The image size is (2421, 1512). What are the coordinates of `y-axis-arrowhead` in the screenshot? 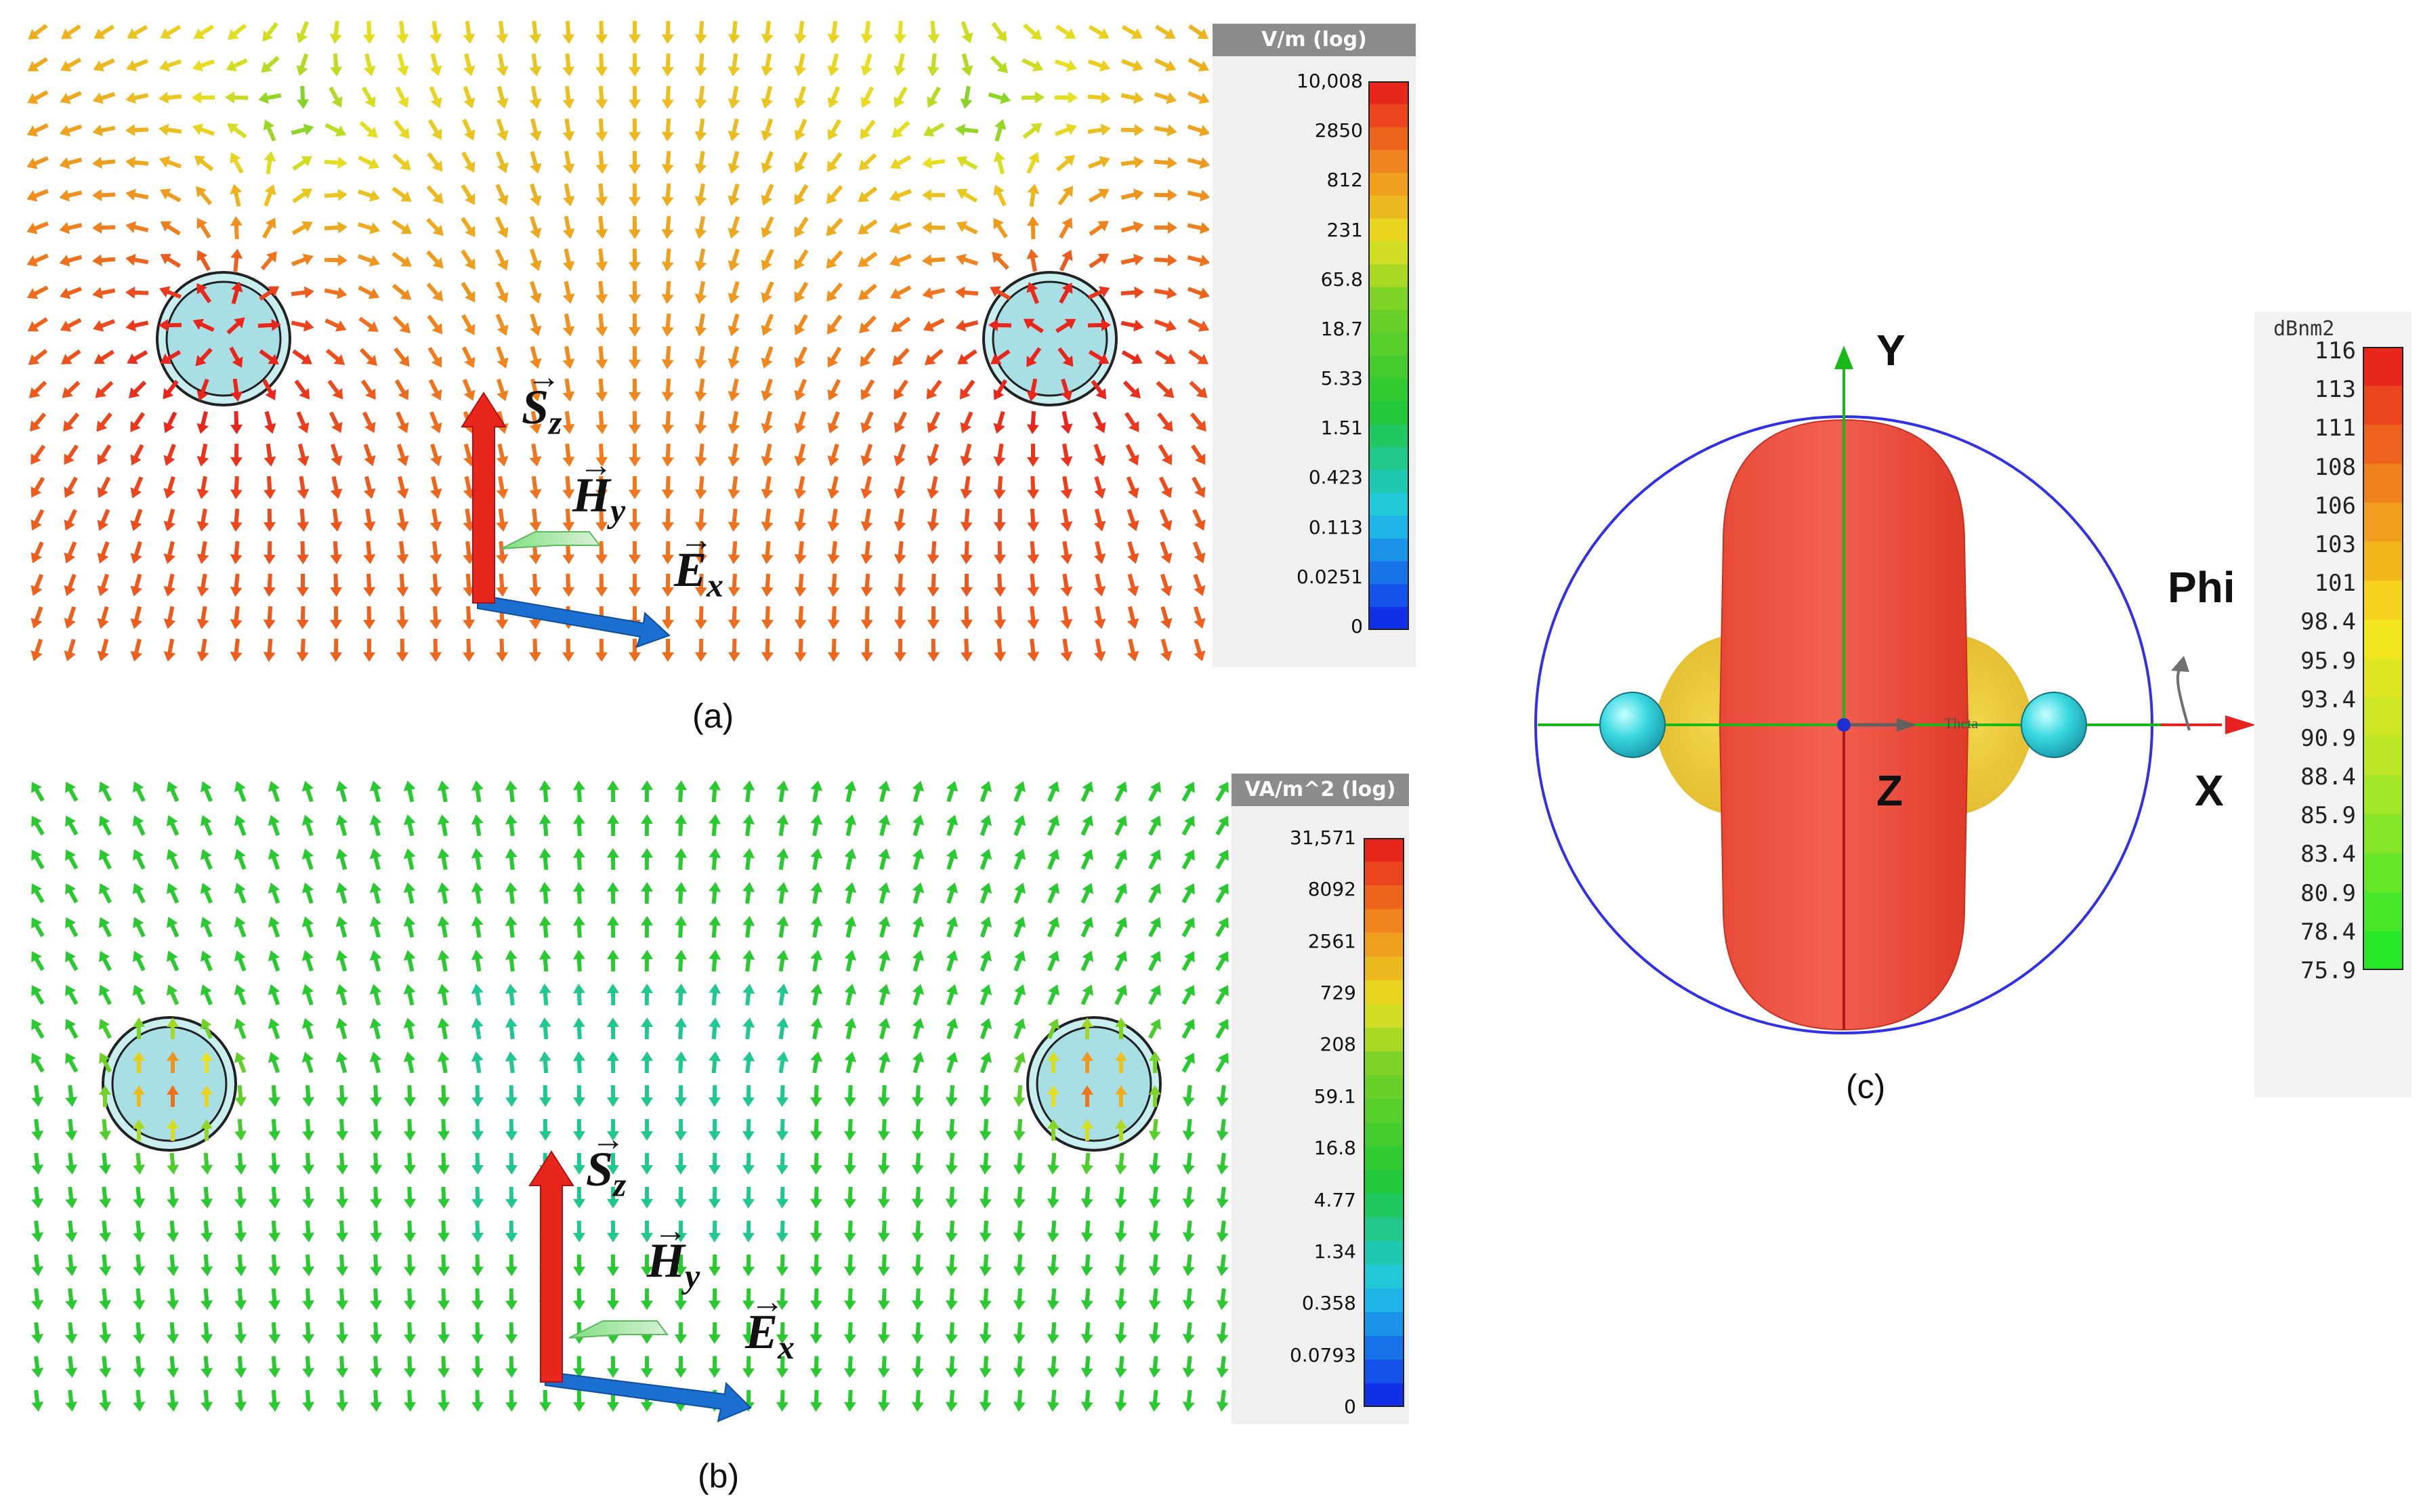 It's located at (1844, 357).